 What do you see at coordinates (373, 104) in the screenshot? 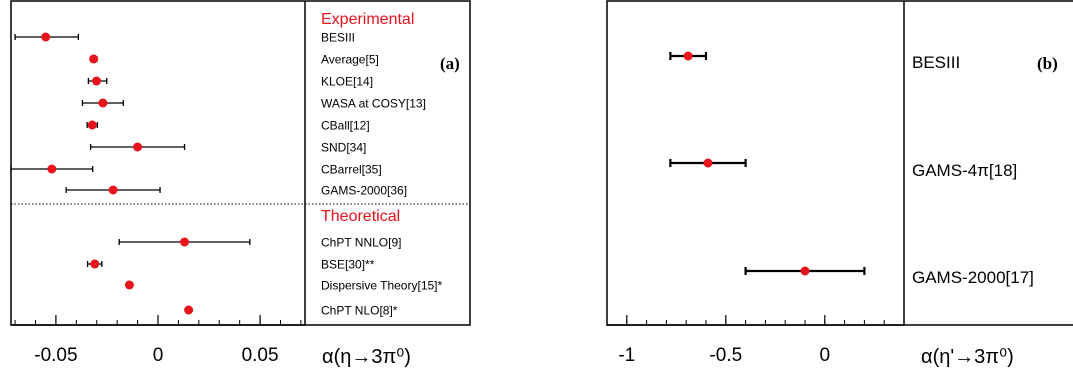
I see `a-row-label: WASA at COSY[13]` at bounding box center [373, 104].